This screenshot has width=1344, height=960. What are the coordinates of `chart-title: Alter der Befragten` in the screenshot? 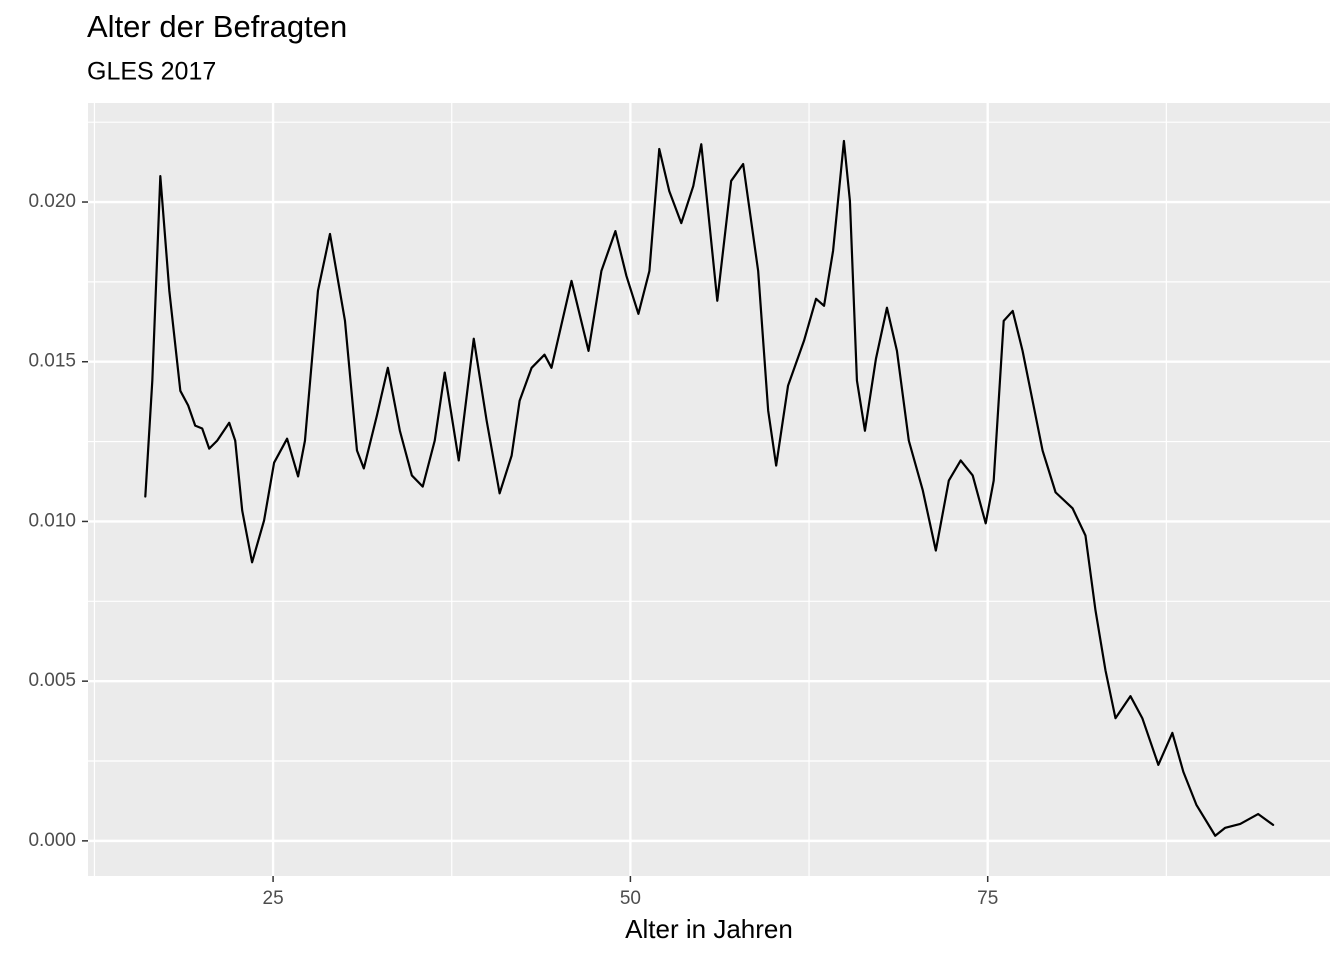 It's located at (217, 26).